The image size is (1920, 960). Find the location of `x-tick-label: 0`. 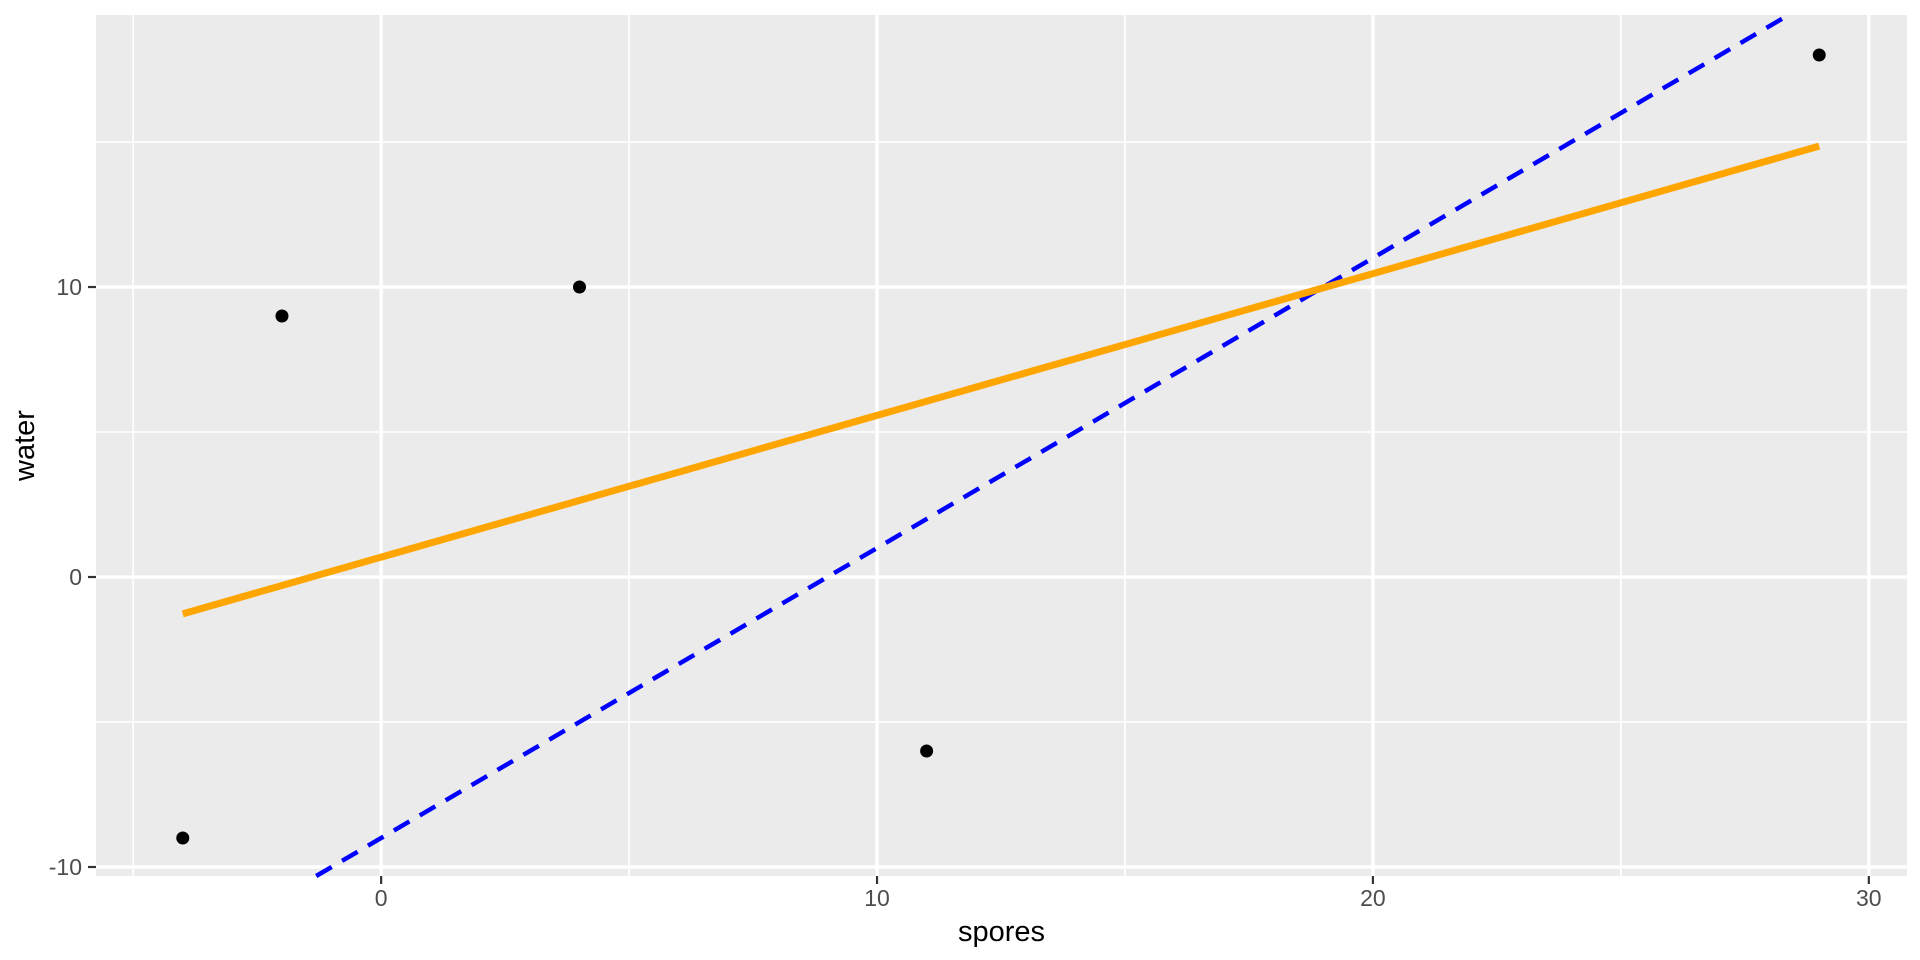

x-tick-label: 0 is located at coordinates (381, 898).